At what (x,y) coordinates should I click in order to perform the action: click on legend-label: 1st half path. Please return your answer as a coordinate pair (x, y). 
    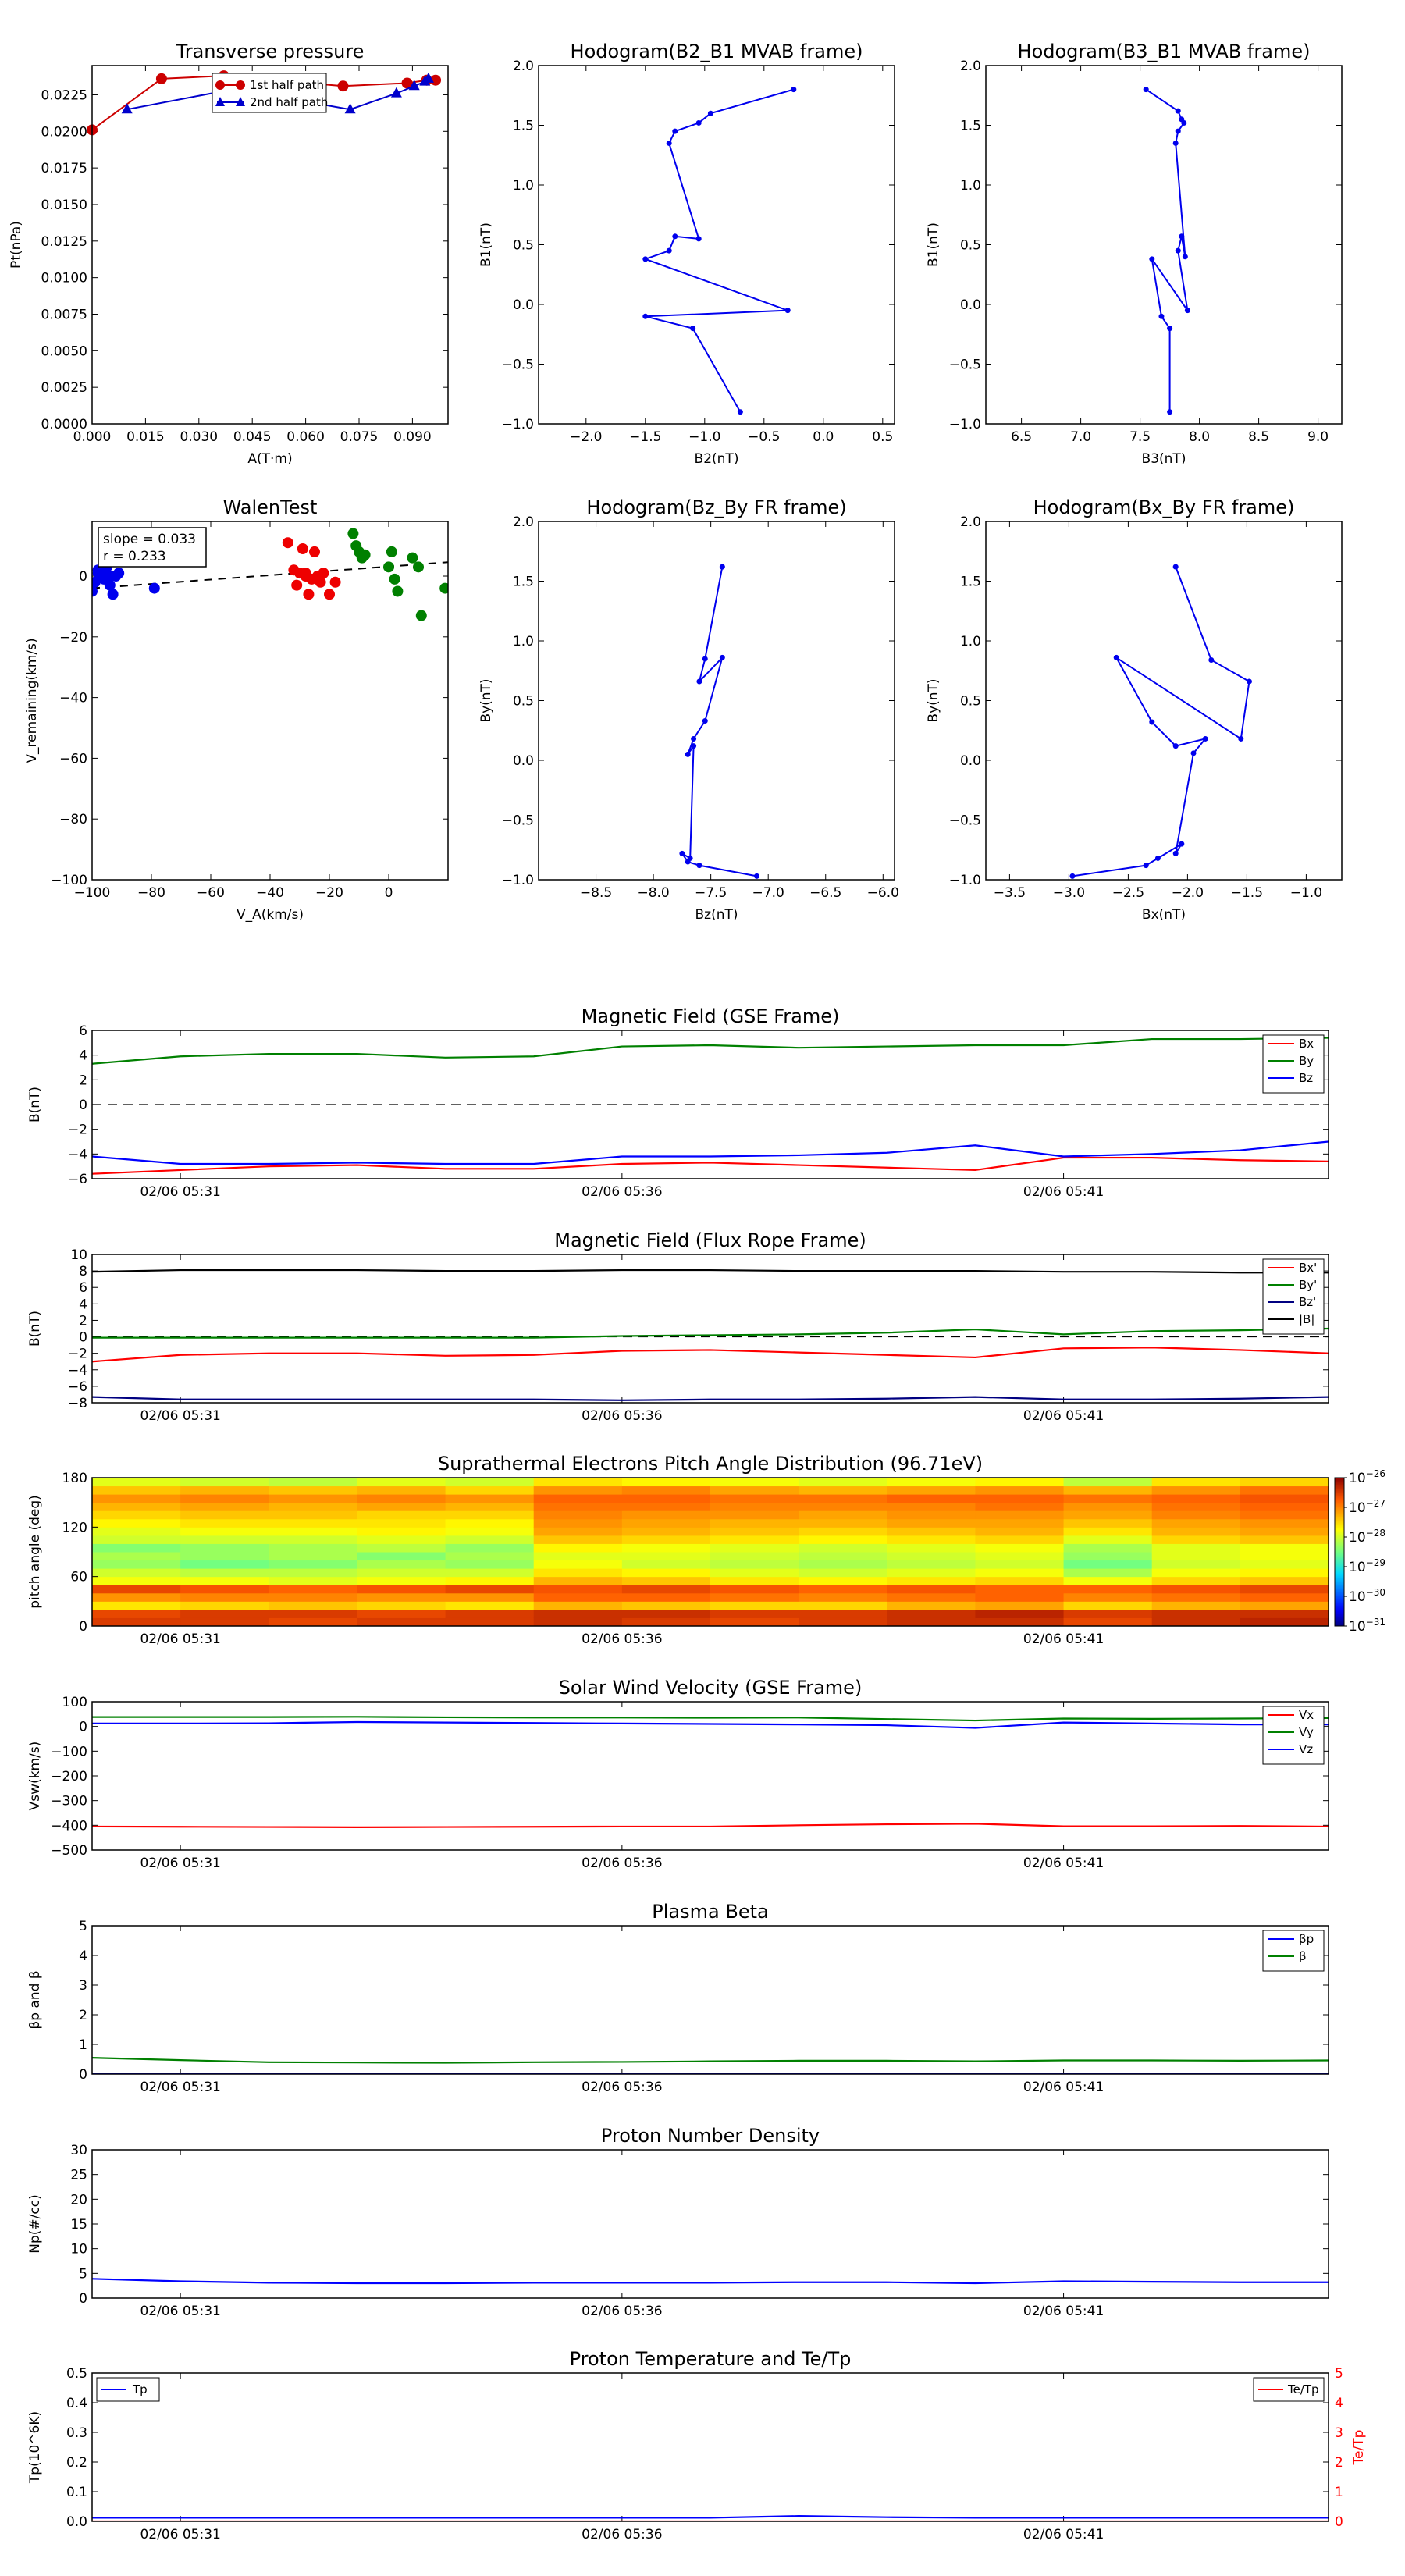
    Looking at the image, I should click on (287, 85).